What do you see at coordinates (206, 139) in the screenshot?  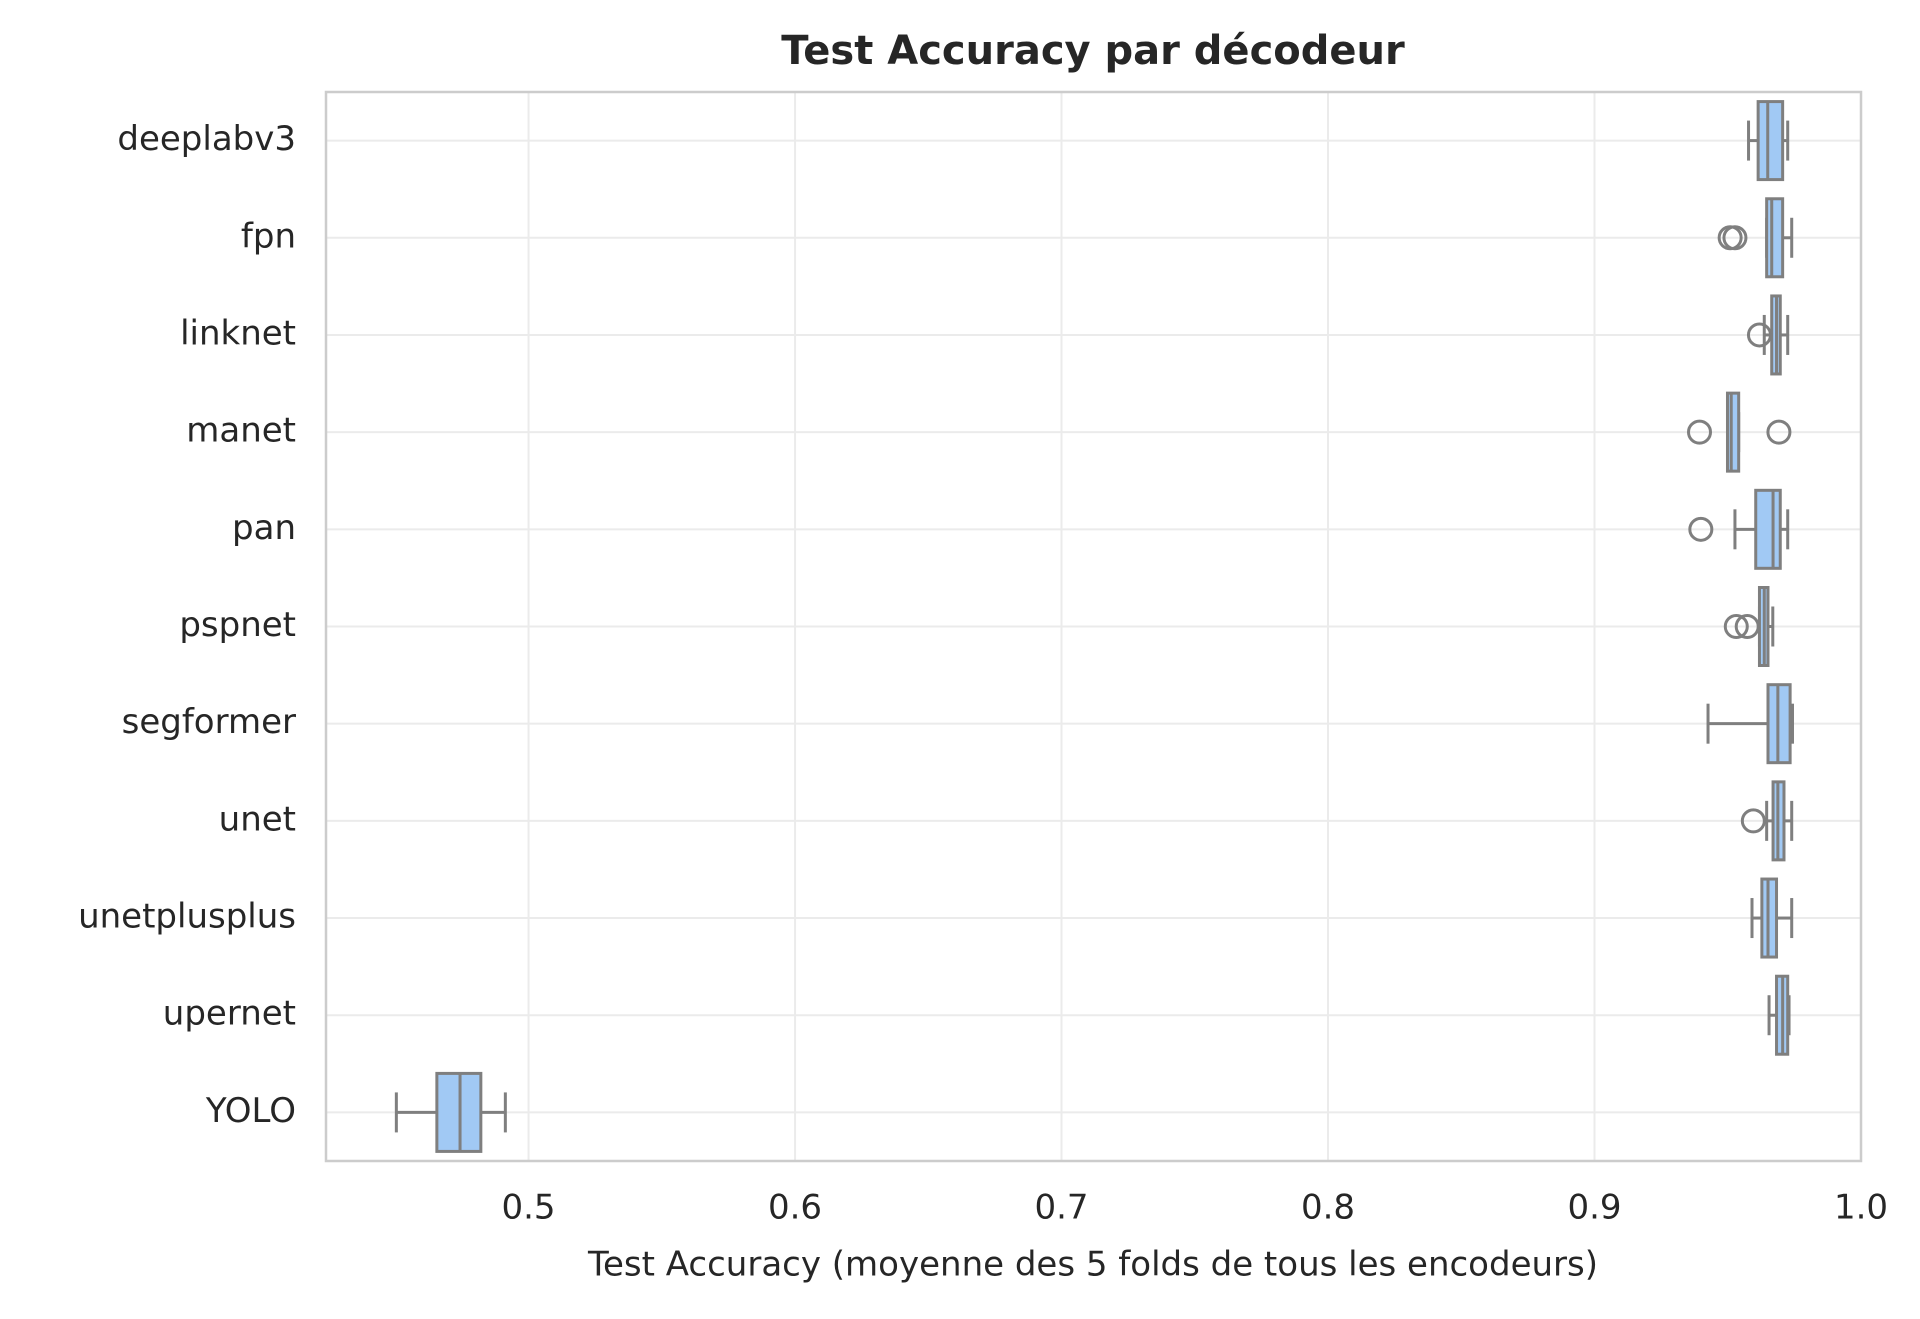 I see `y-tick-label: deeplabv3` at bounding box center [206, 139].